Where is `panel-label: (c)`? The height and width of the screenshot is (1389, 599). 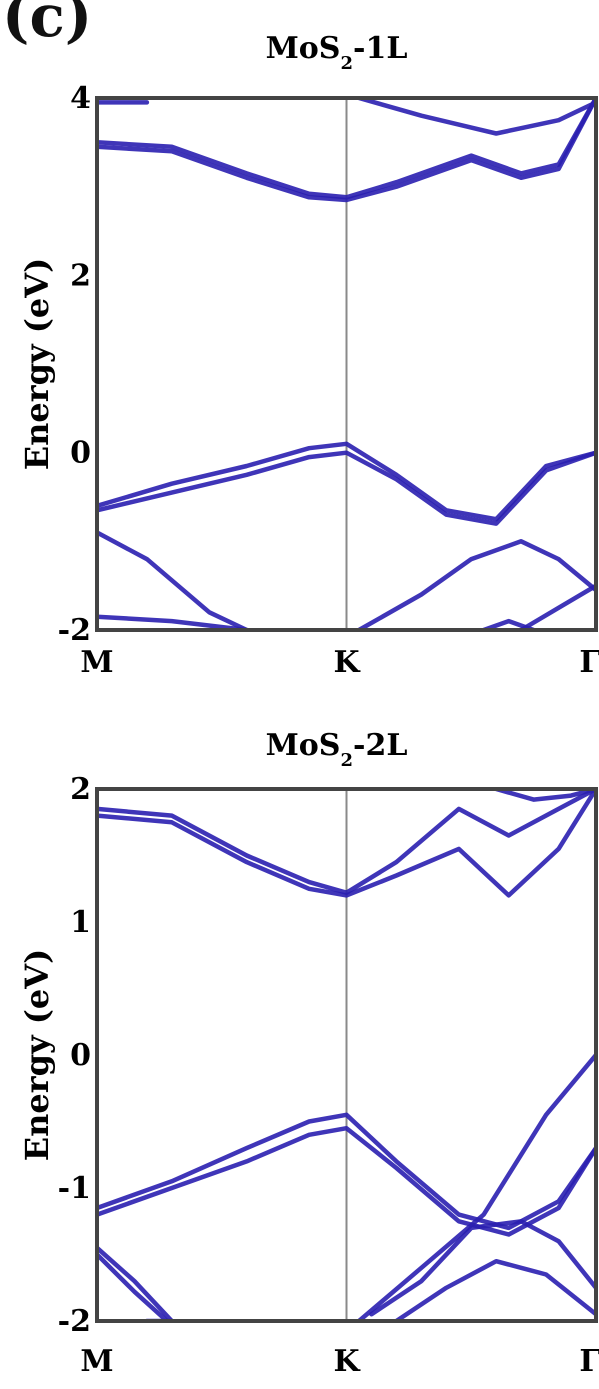 panel-label: (c) is located at coordinates (47, 25).